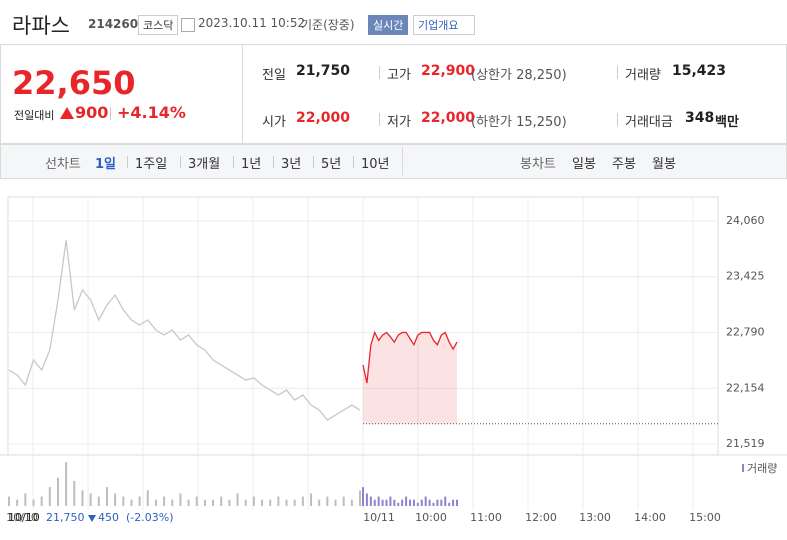 This screenshot has width=787, height=540. What do you see at coordinates (538, 164) in the screenshot?
I see `tab-label: 봉차트` at bounding box center [538, 164].